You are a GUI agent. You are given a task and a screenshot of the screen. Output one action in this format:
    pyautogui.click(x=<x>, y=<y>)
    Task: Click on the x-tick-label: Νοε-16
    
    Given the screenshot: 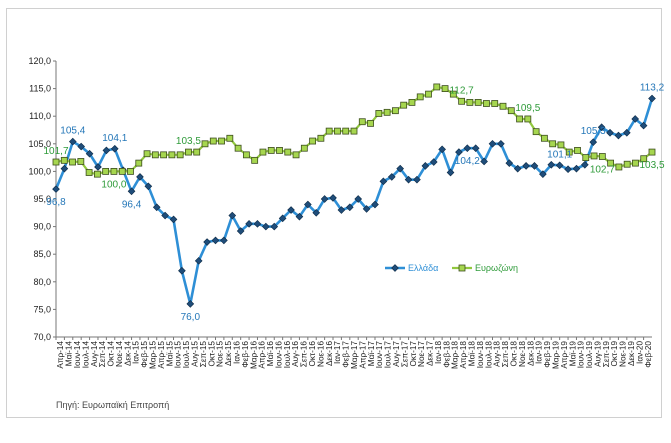 What is the action you would take?
    pyautogui.click(x=320, y=354)
    